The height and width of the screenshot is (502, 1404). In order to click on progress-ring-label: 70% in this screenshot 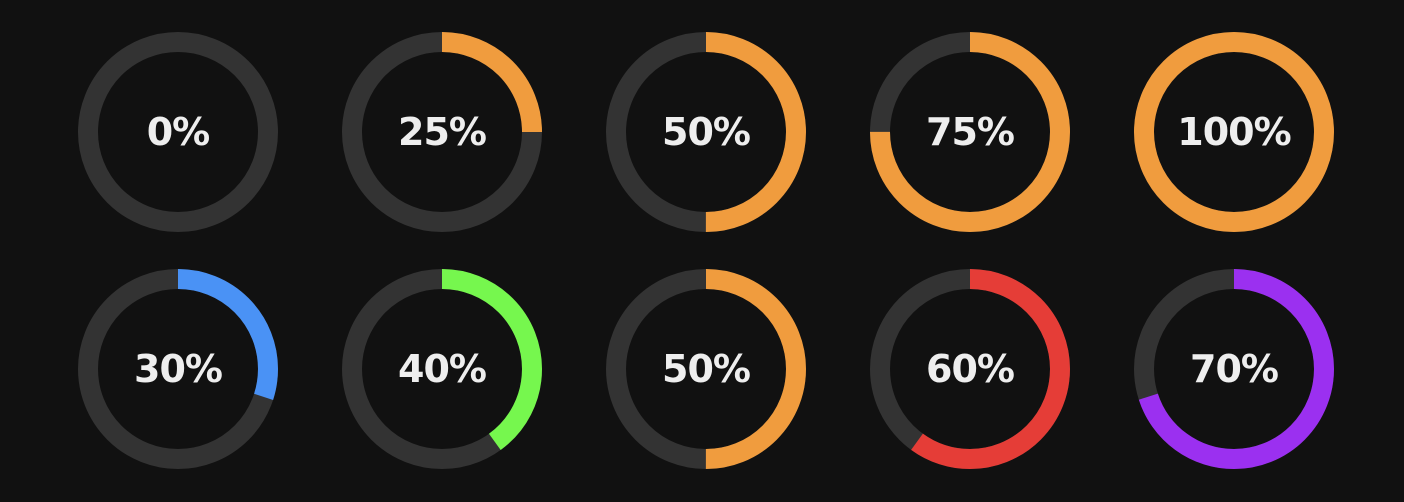, I will do `click(1234, 369)`.